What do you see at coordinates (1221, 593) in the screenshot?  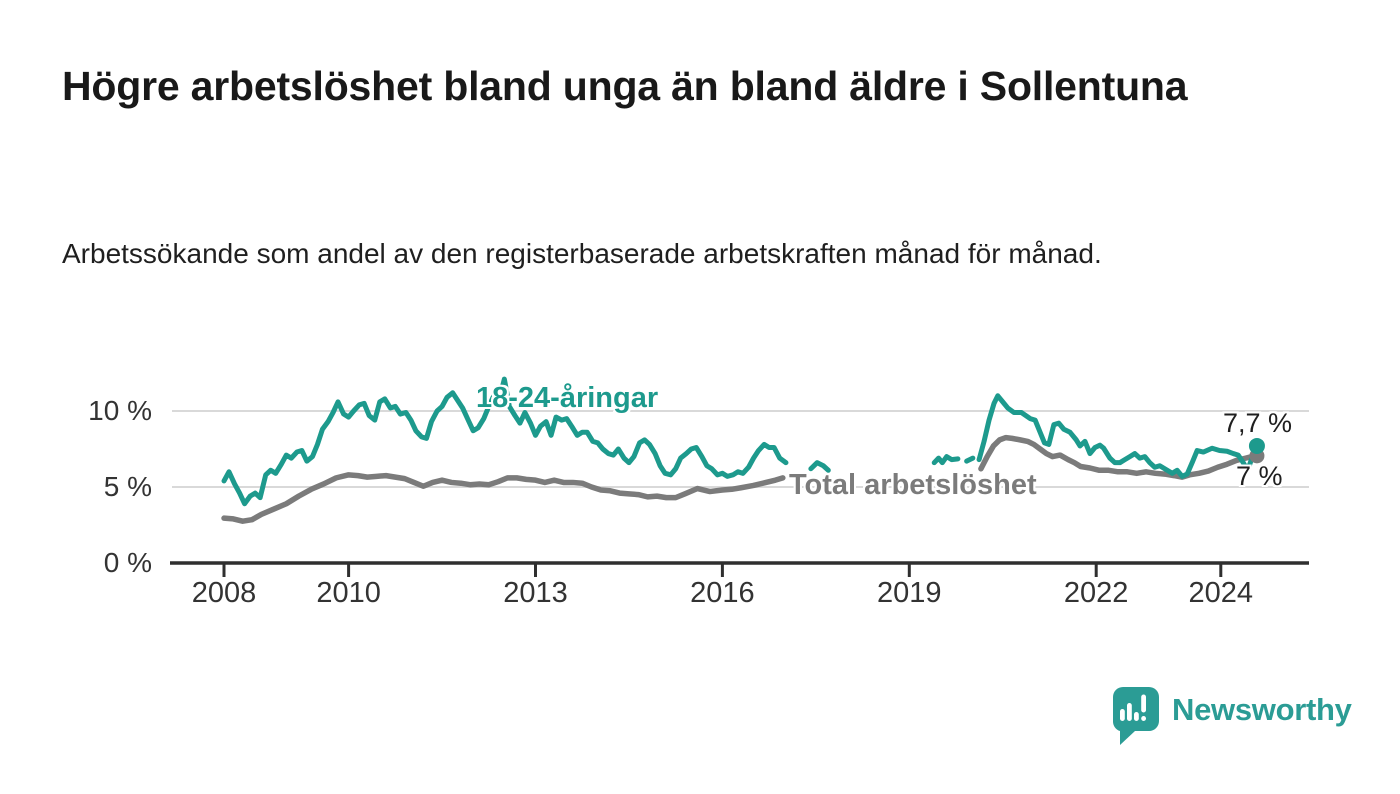 I see `x-tick-label: 2024` at bounding box center [1221, 593].